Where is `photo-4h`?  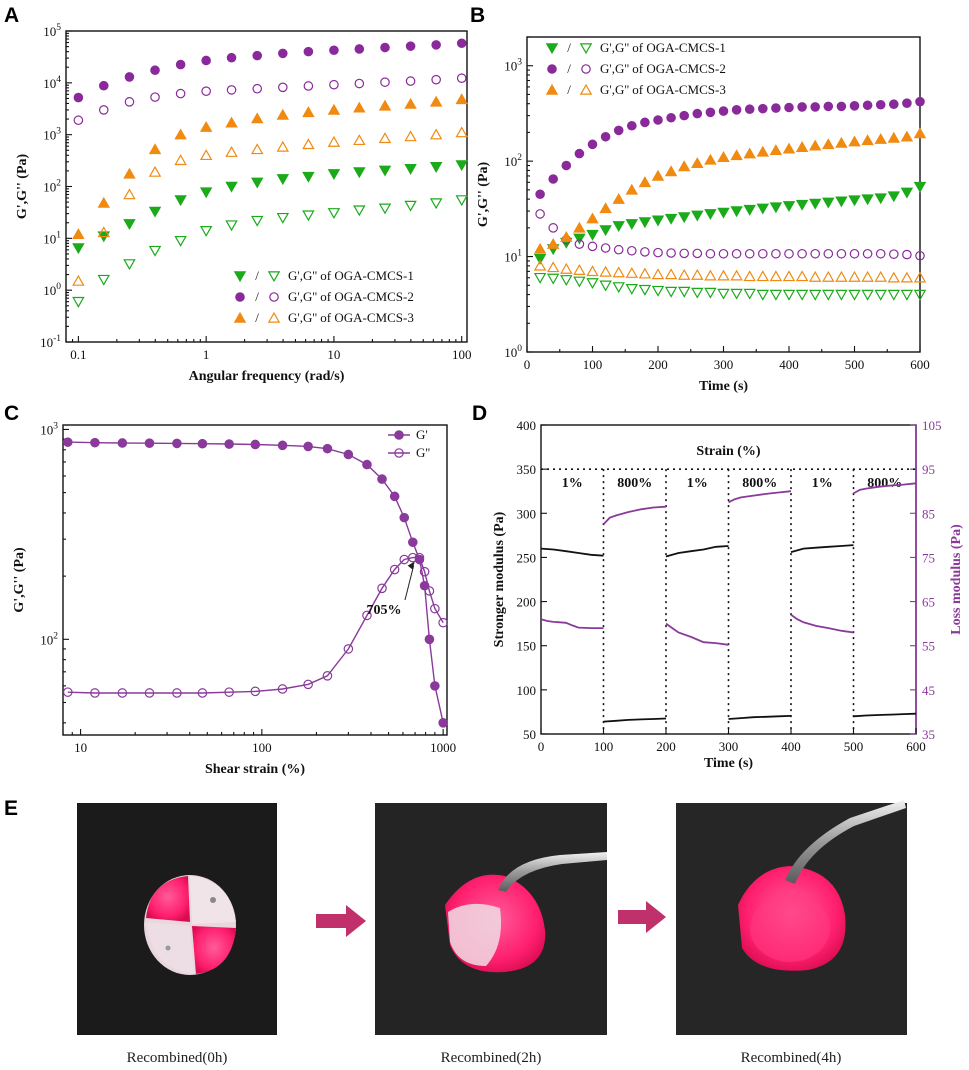
photo-4h is located at coordinates (791, 917).